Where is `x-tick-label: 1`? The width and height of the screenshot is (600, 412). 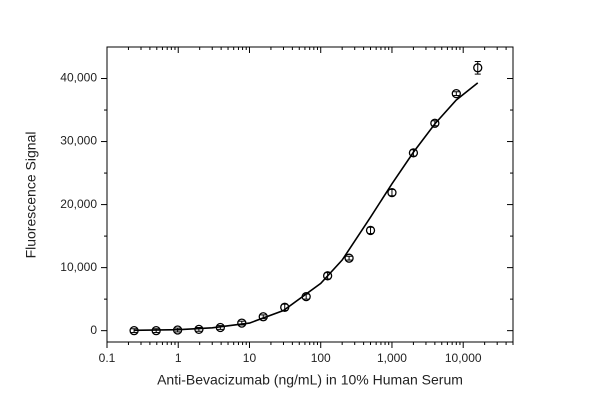 x-tick-label: 1 is located at coordinates (178, 358).